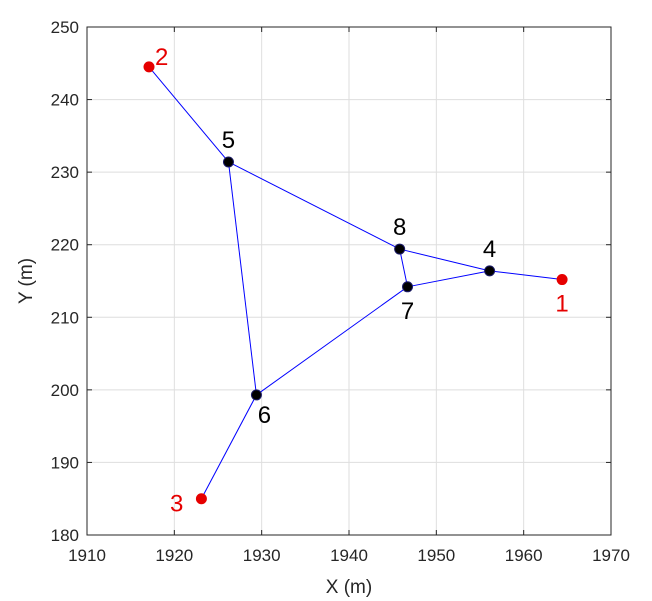 This screenshot has width=652, height=601. What do you see at coordinates (87, 555) in the screenshot?
I see `x-tick-label: 1910` at bounding box center [87, 555].